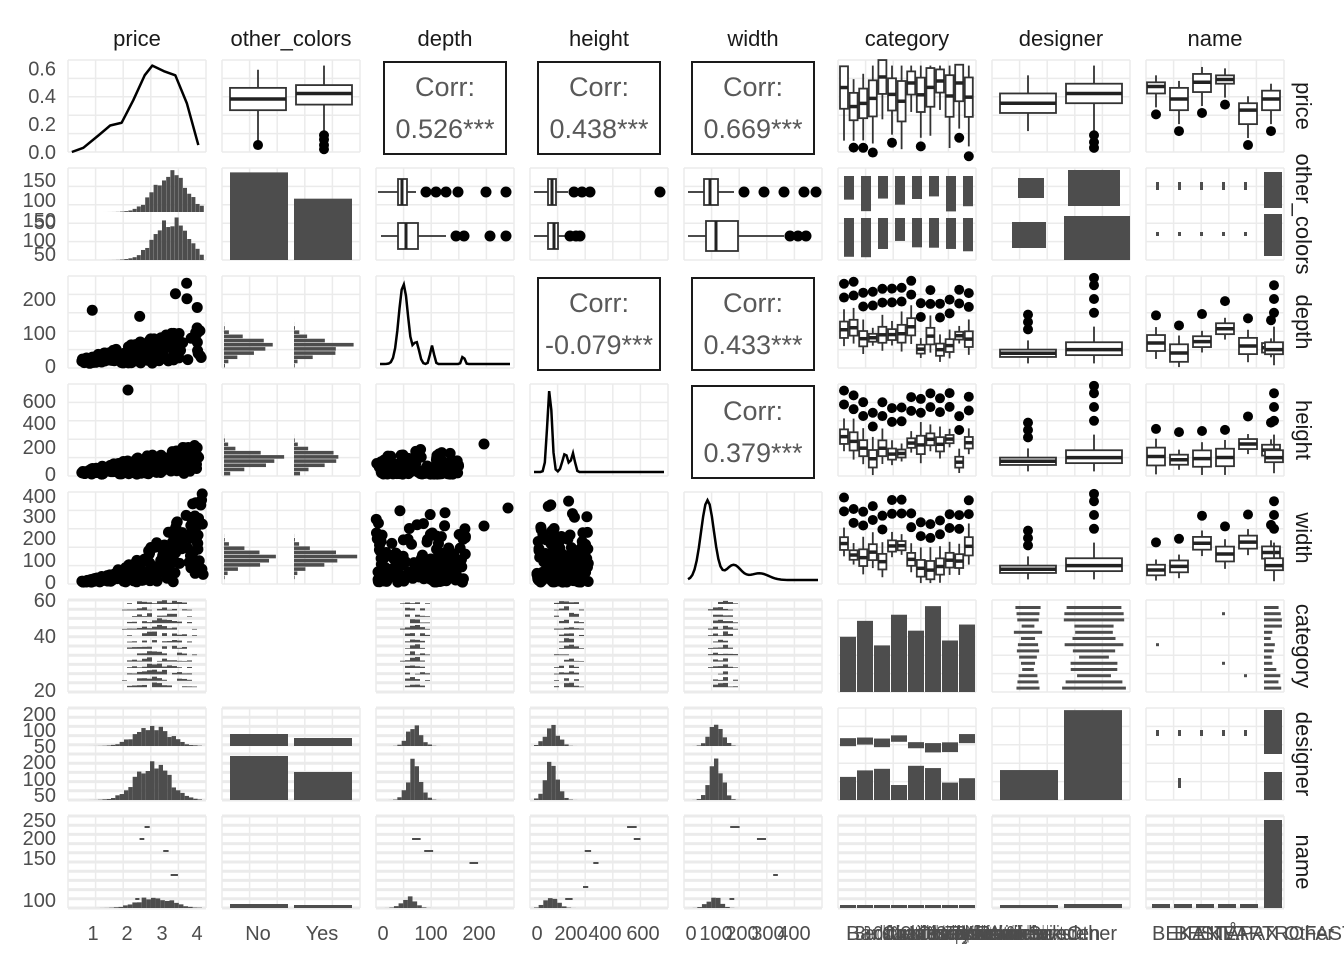  Describe the element at coordinates (767, 934) in the screenshot. I see `x-tick-label: 300` at that location.